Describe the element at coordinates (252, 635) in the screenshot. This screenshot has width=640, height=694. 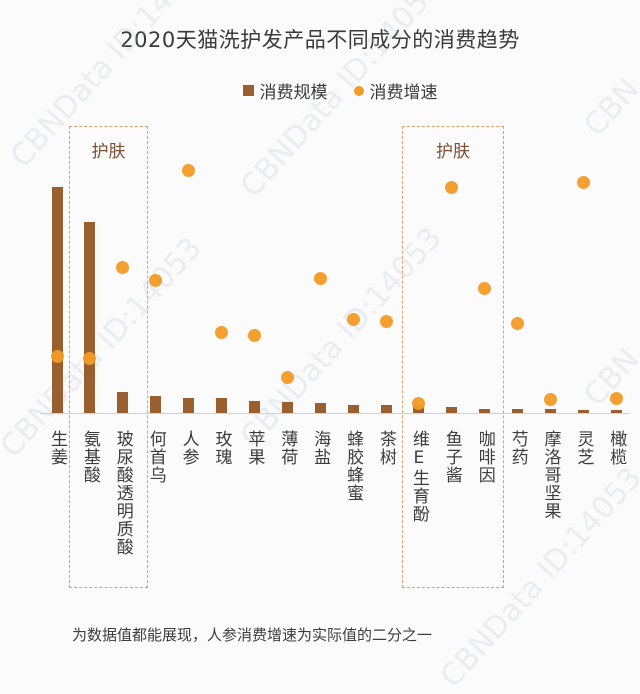
I see `footnote: 为数据值都能展现，人参消费增速为实际值的二分之一` at that location.